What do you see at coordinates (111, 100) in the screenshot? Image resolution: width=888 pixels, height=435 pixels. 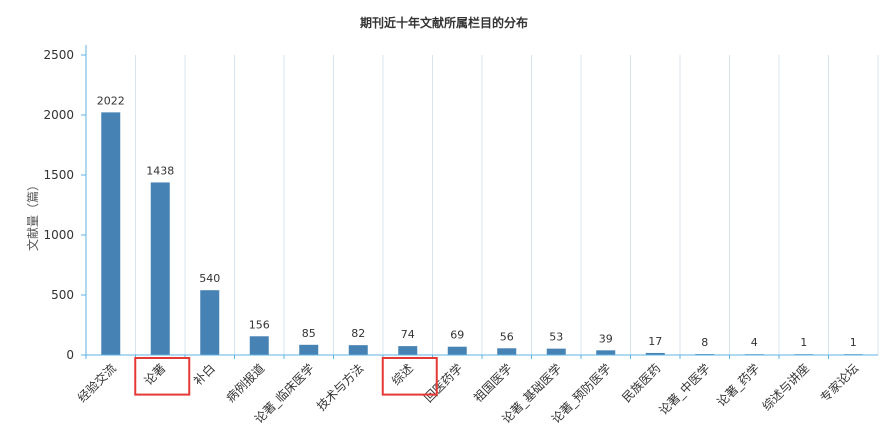 I see `bar-value-label: 2022` at bounding box center [111, 100].